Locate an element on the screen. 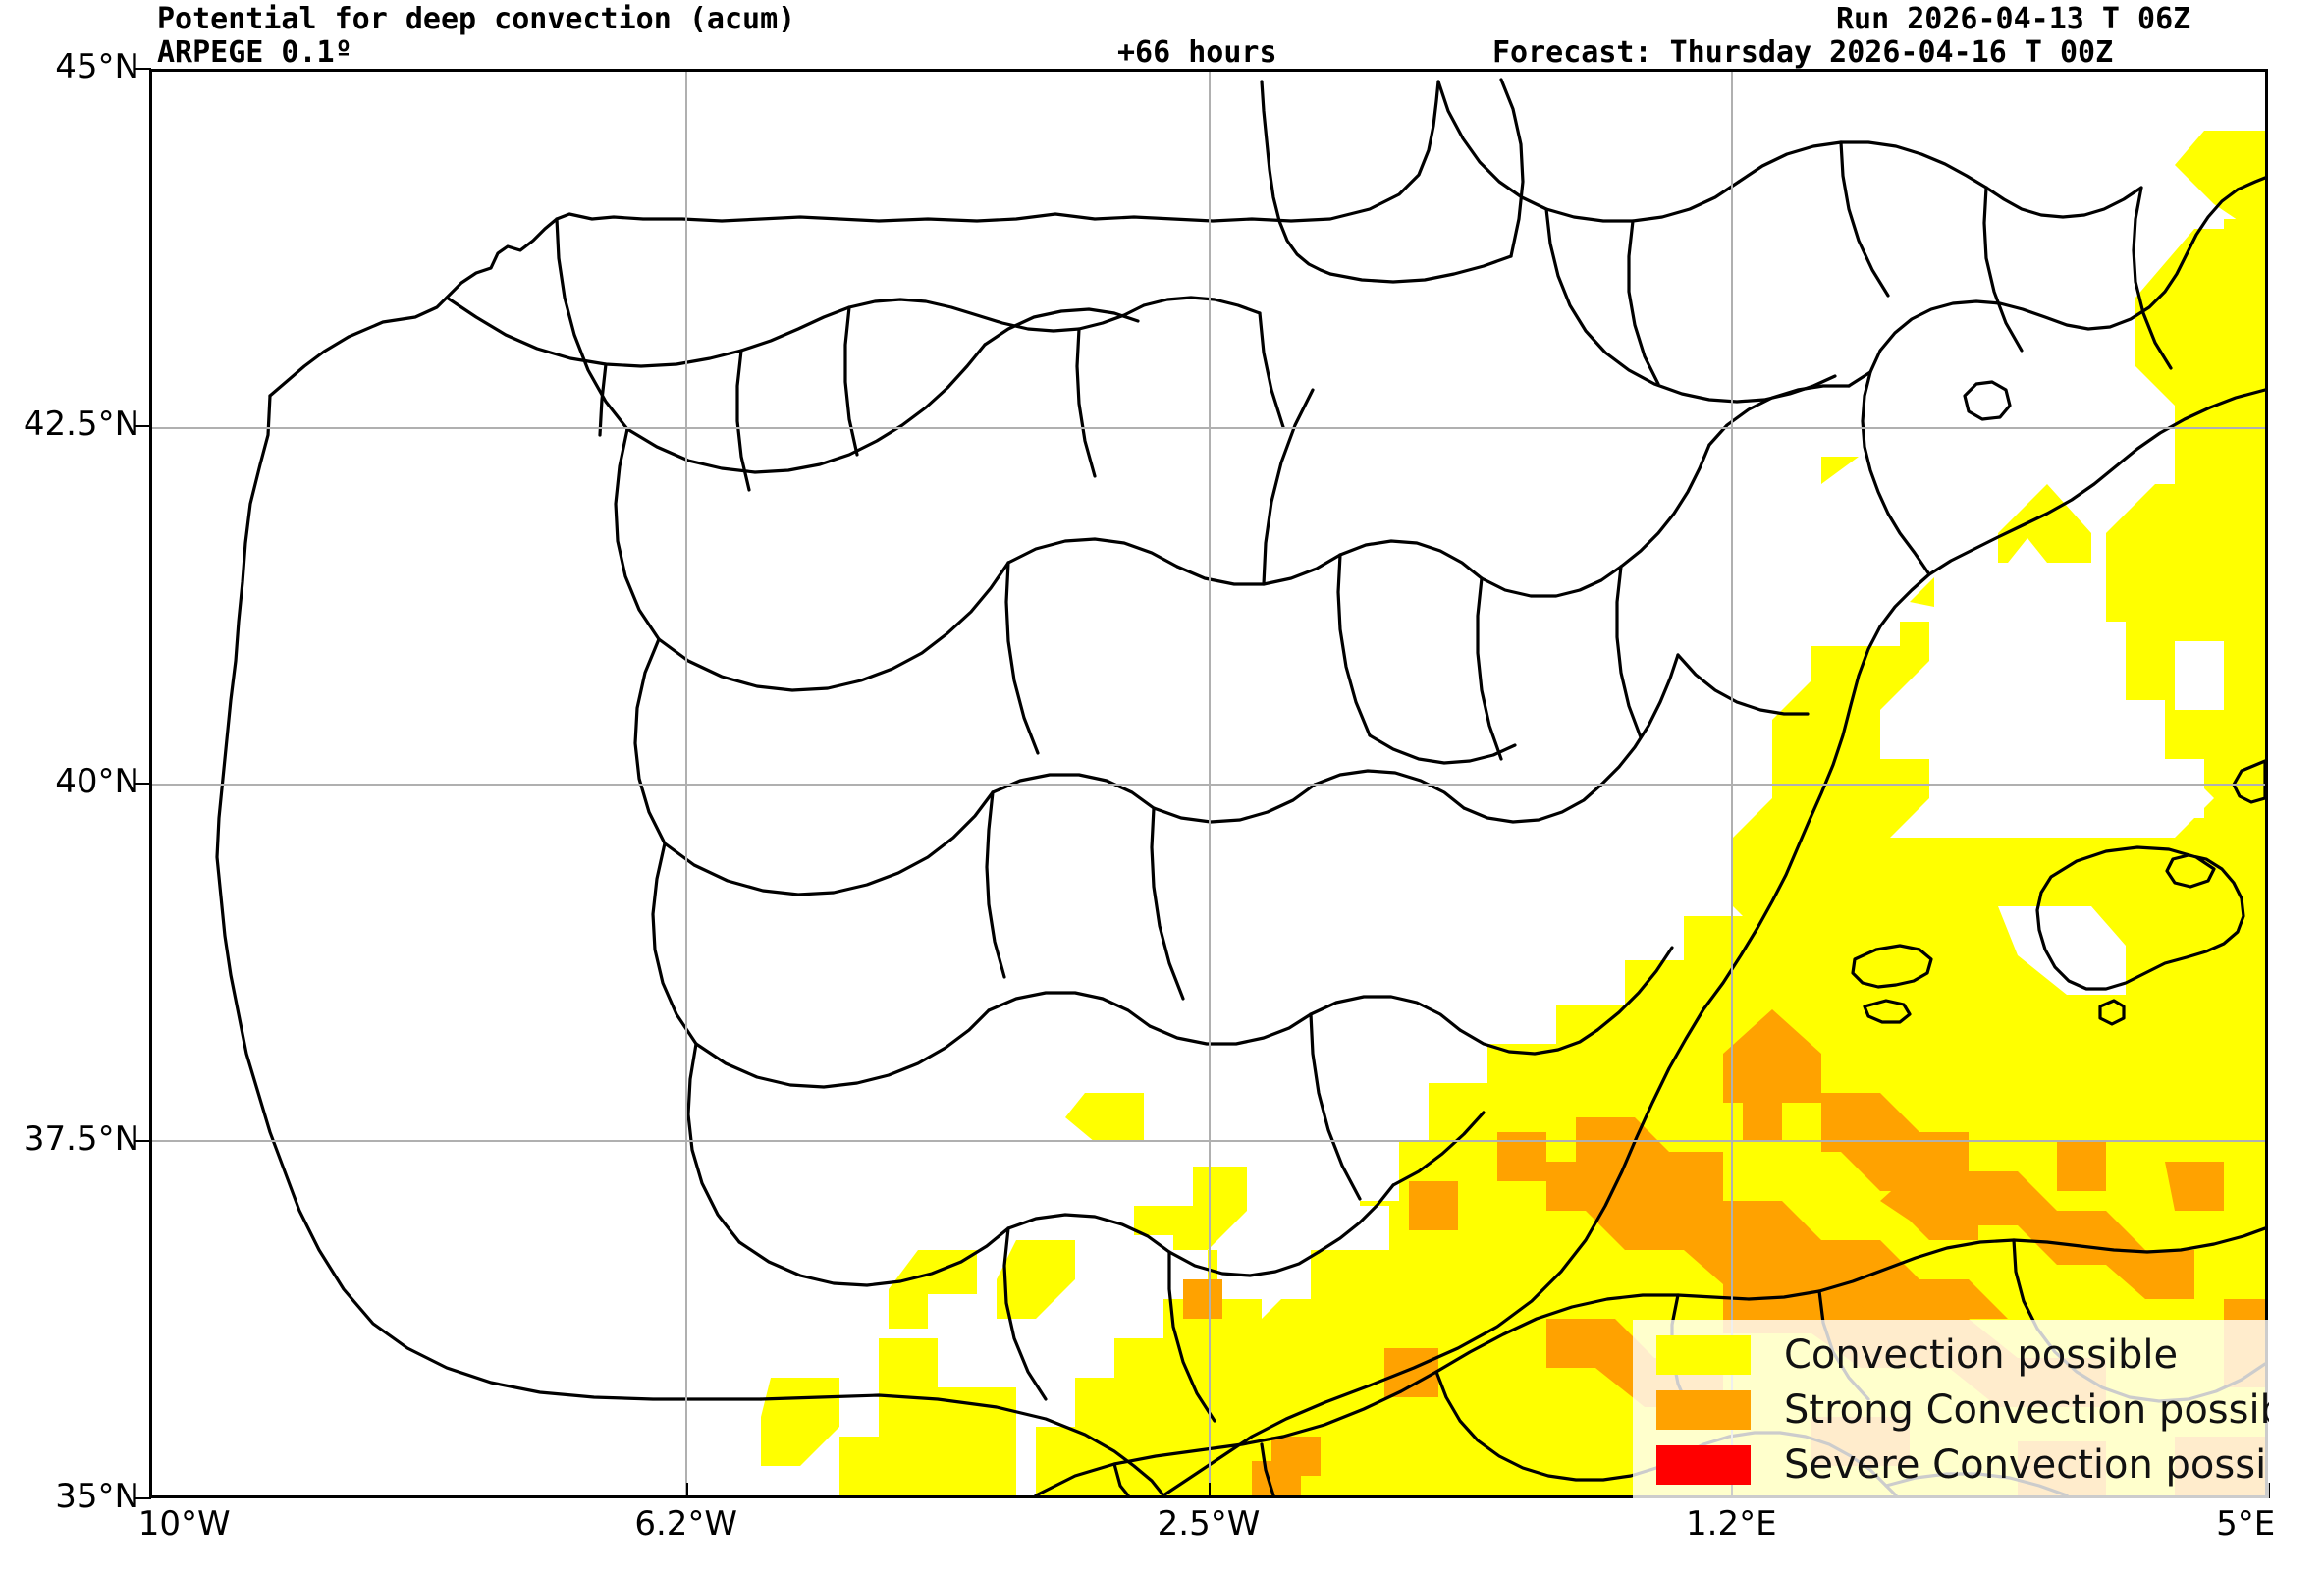 This screenshot has width=2324, height=1575. y-tick-label: 45°N is located at coordinates (97, 66).